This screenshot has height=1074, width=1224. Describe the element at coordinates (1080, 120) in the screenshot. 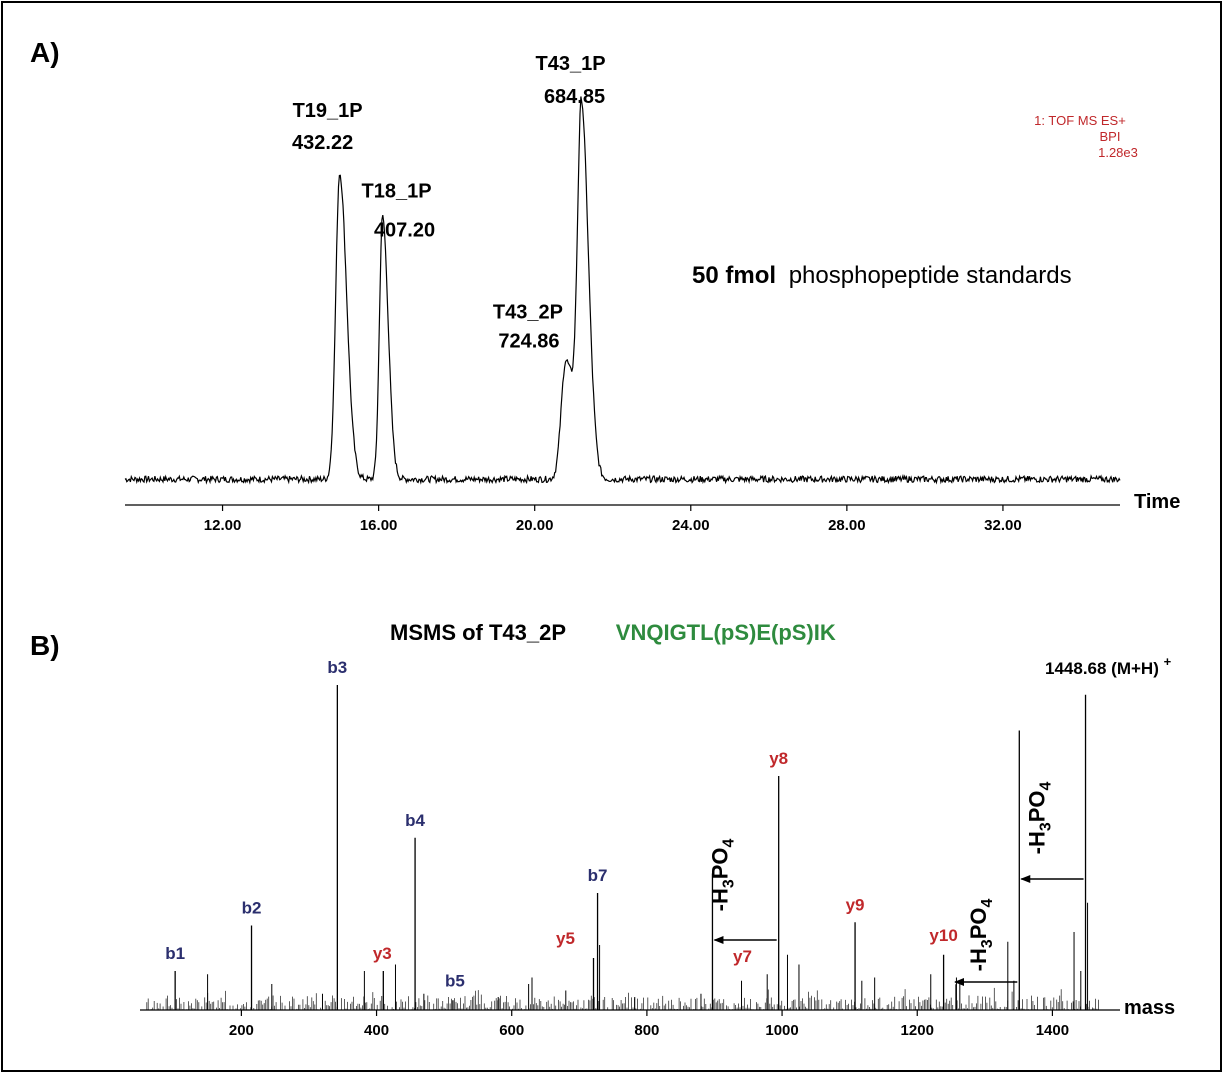

I see `info-line-1: 1: TOF MS ES+` at that location.